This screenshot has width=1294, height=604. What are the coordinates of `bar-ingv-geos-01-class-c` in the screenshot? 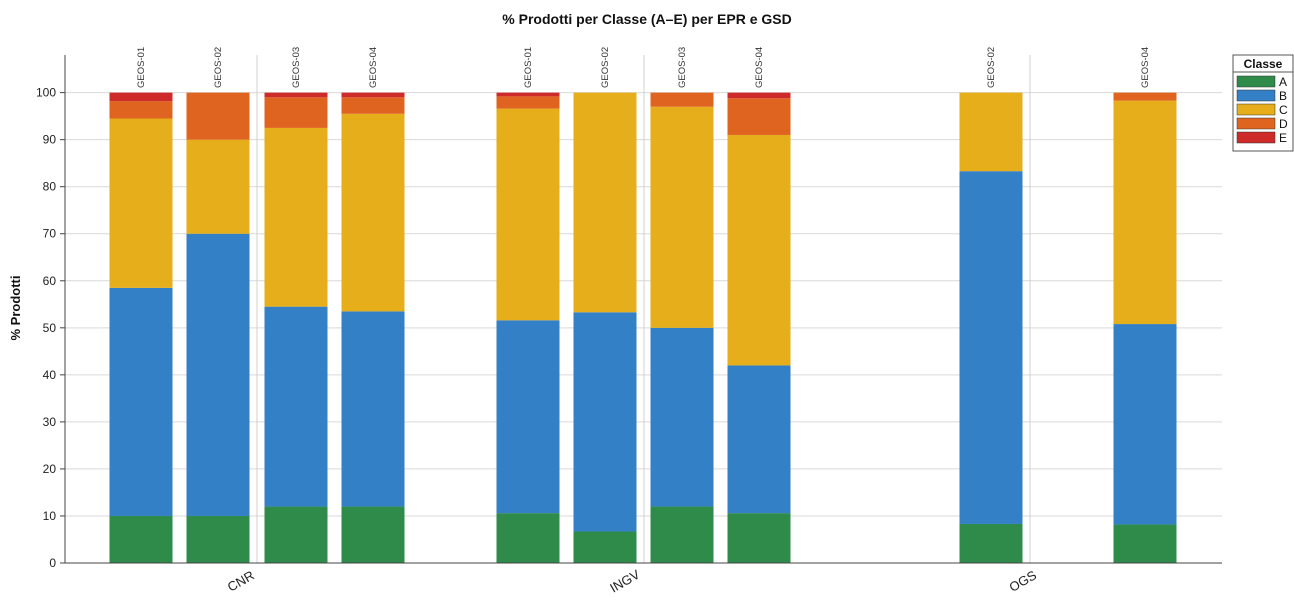 It's located at (528, 214).